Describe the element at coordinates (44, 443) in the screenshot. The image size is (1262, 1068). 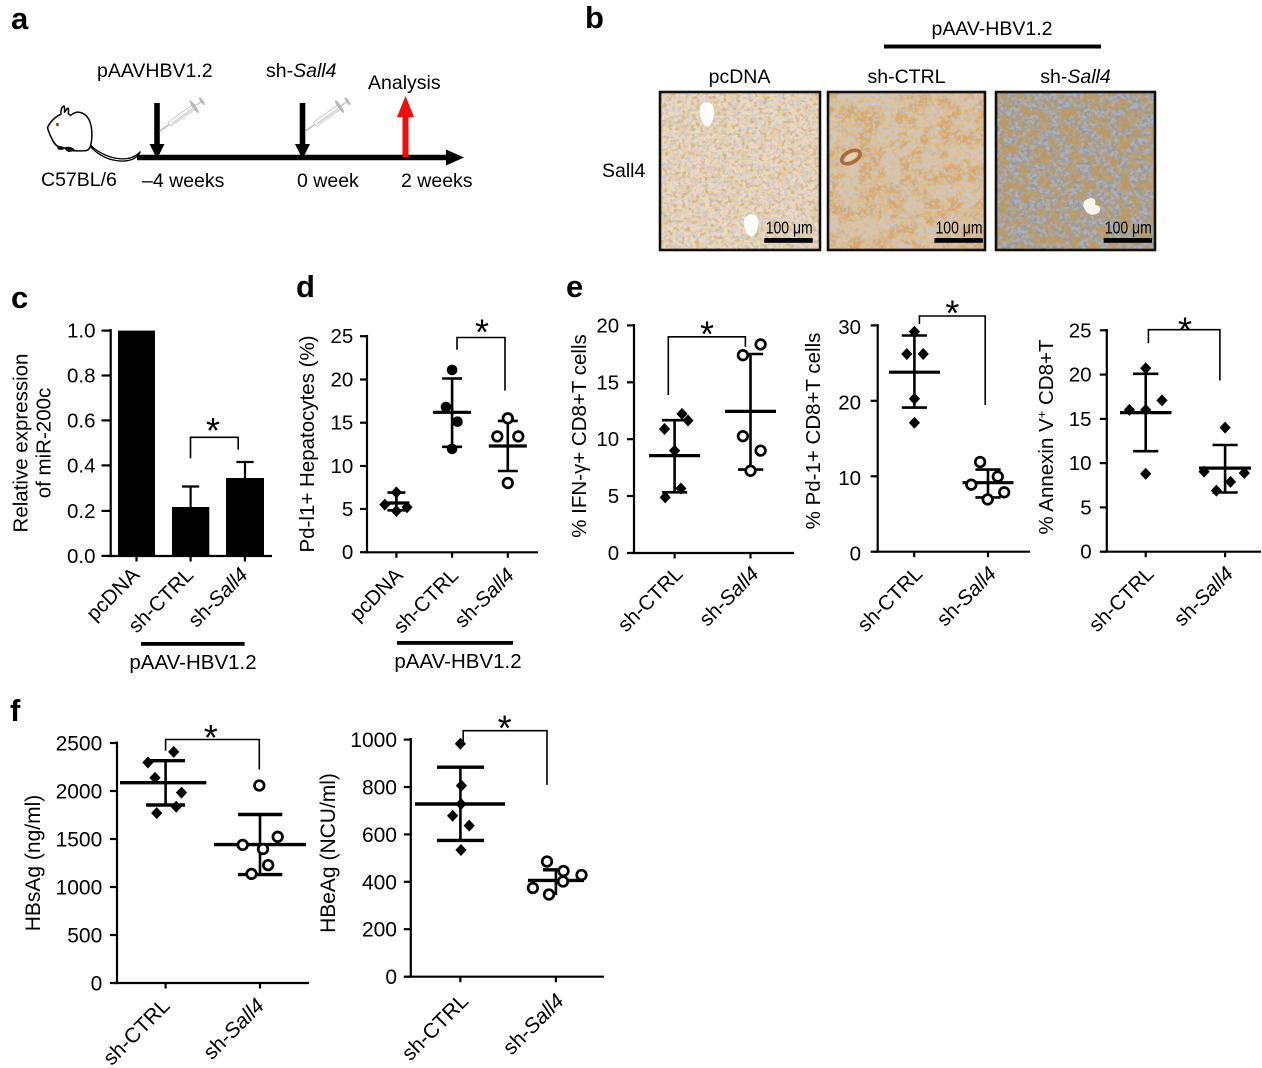
I see `svg-text: of miR-200c` at that location.